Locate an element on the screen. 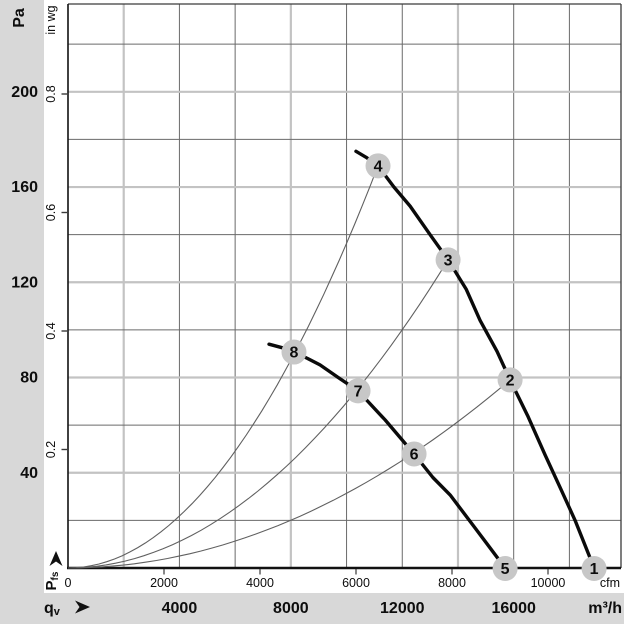  operating-point-number-3: 3 is located at coordinates (448, 260).